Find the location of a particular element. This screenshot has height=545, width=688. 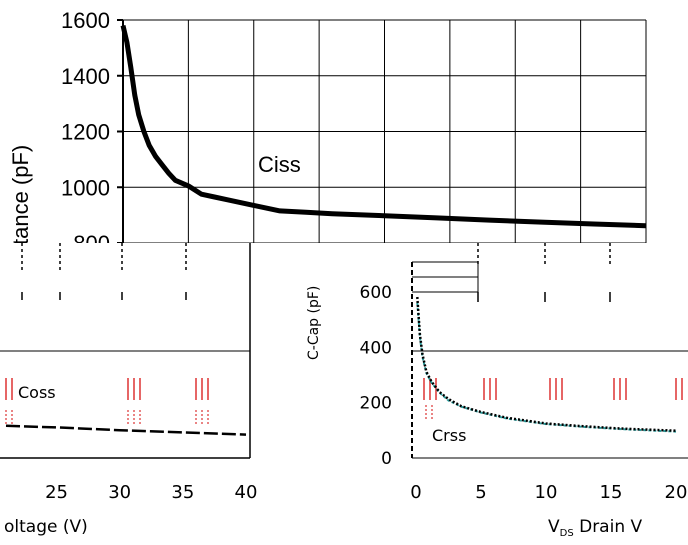

ciss-series-label: Ciss is located at coordinates (279, 164).